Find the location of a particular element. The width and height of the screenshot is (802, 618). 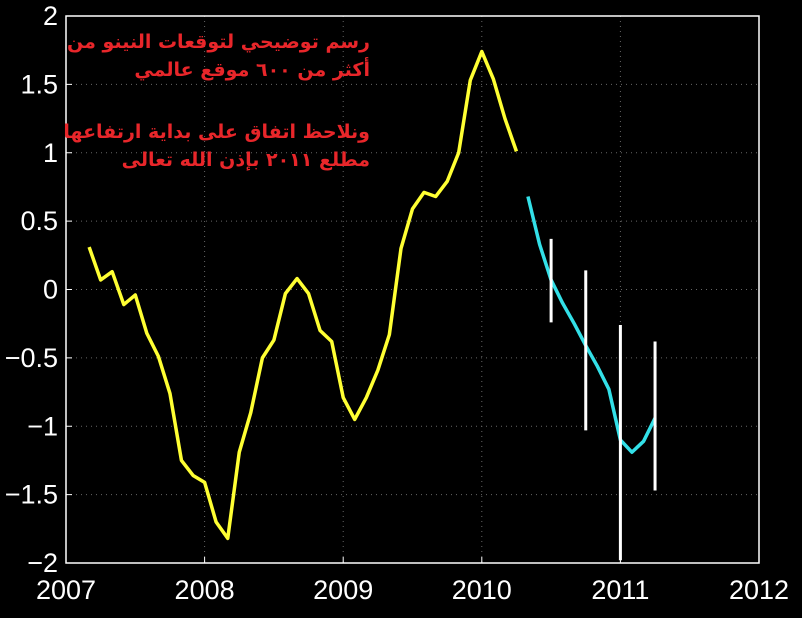

x-tick-label: 2009 is located at coordinates (343, 590).